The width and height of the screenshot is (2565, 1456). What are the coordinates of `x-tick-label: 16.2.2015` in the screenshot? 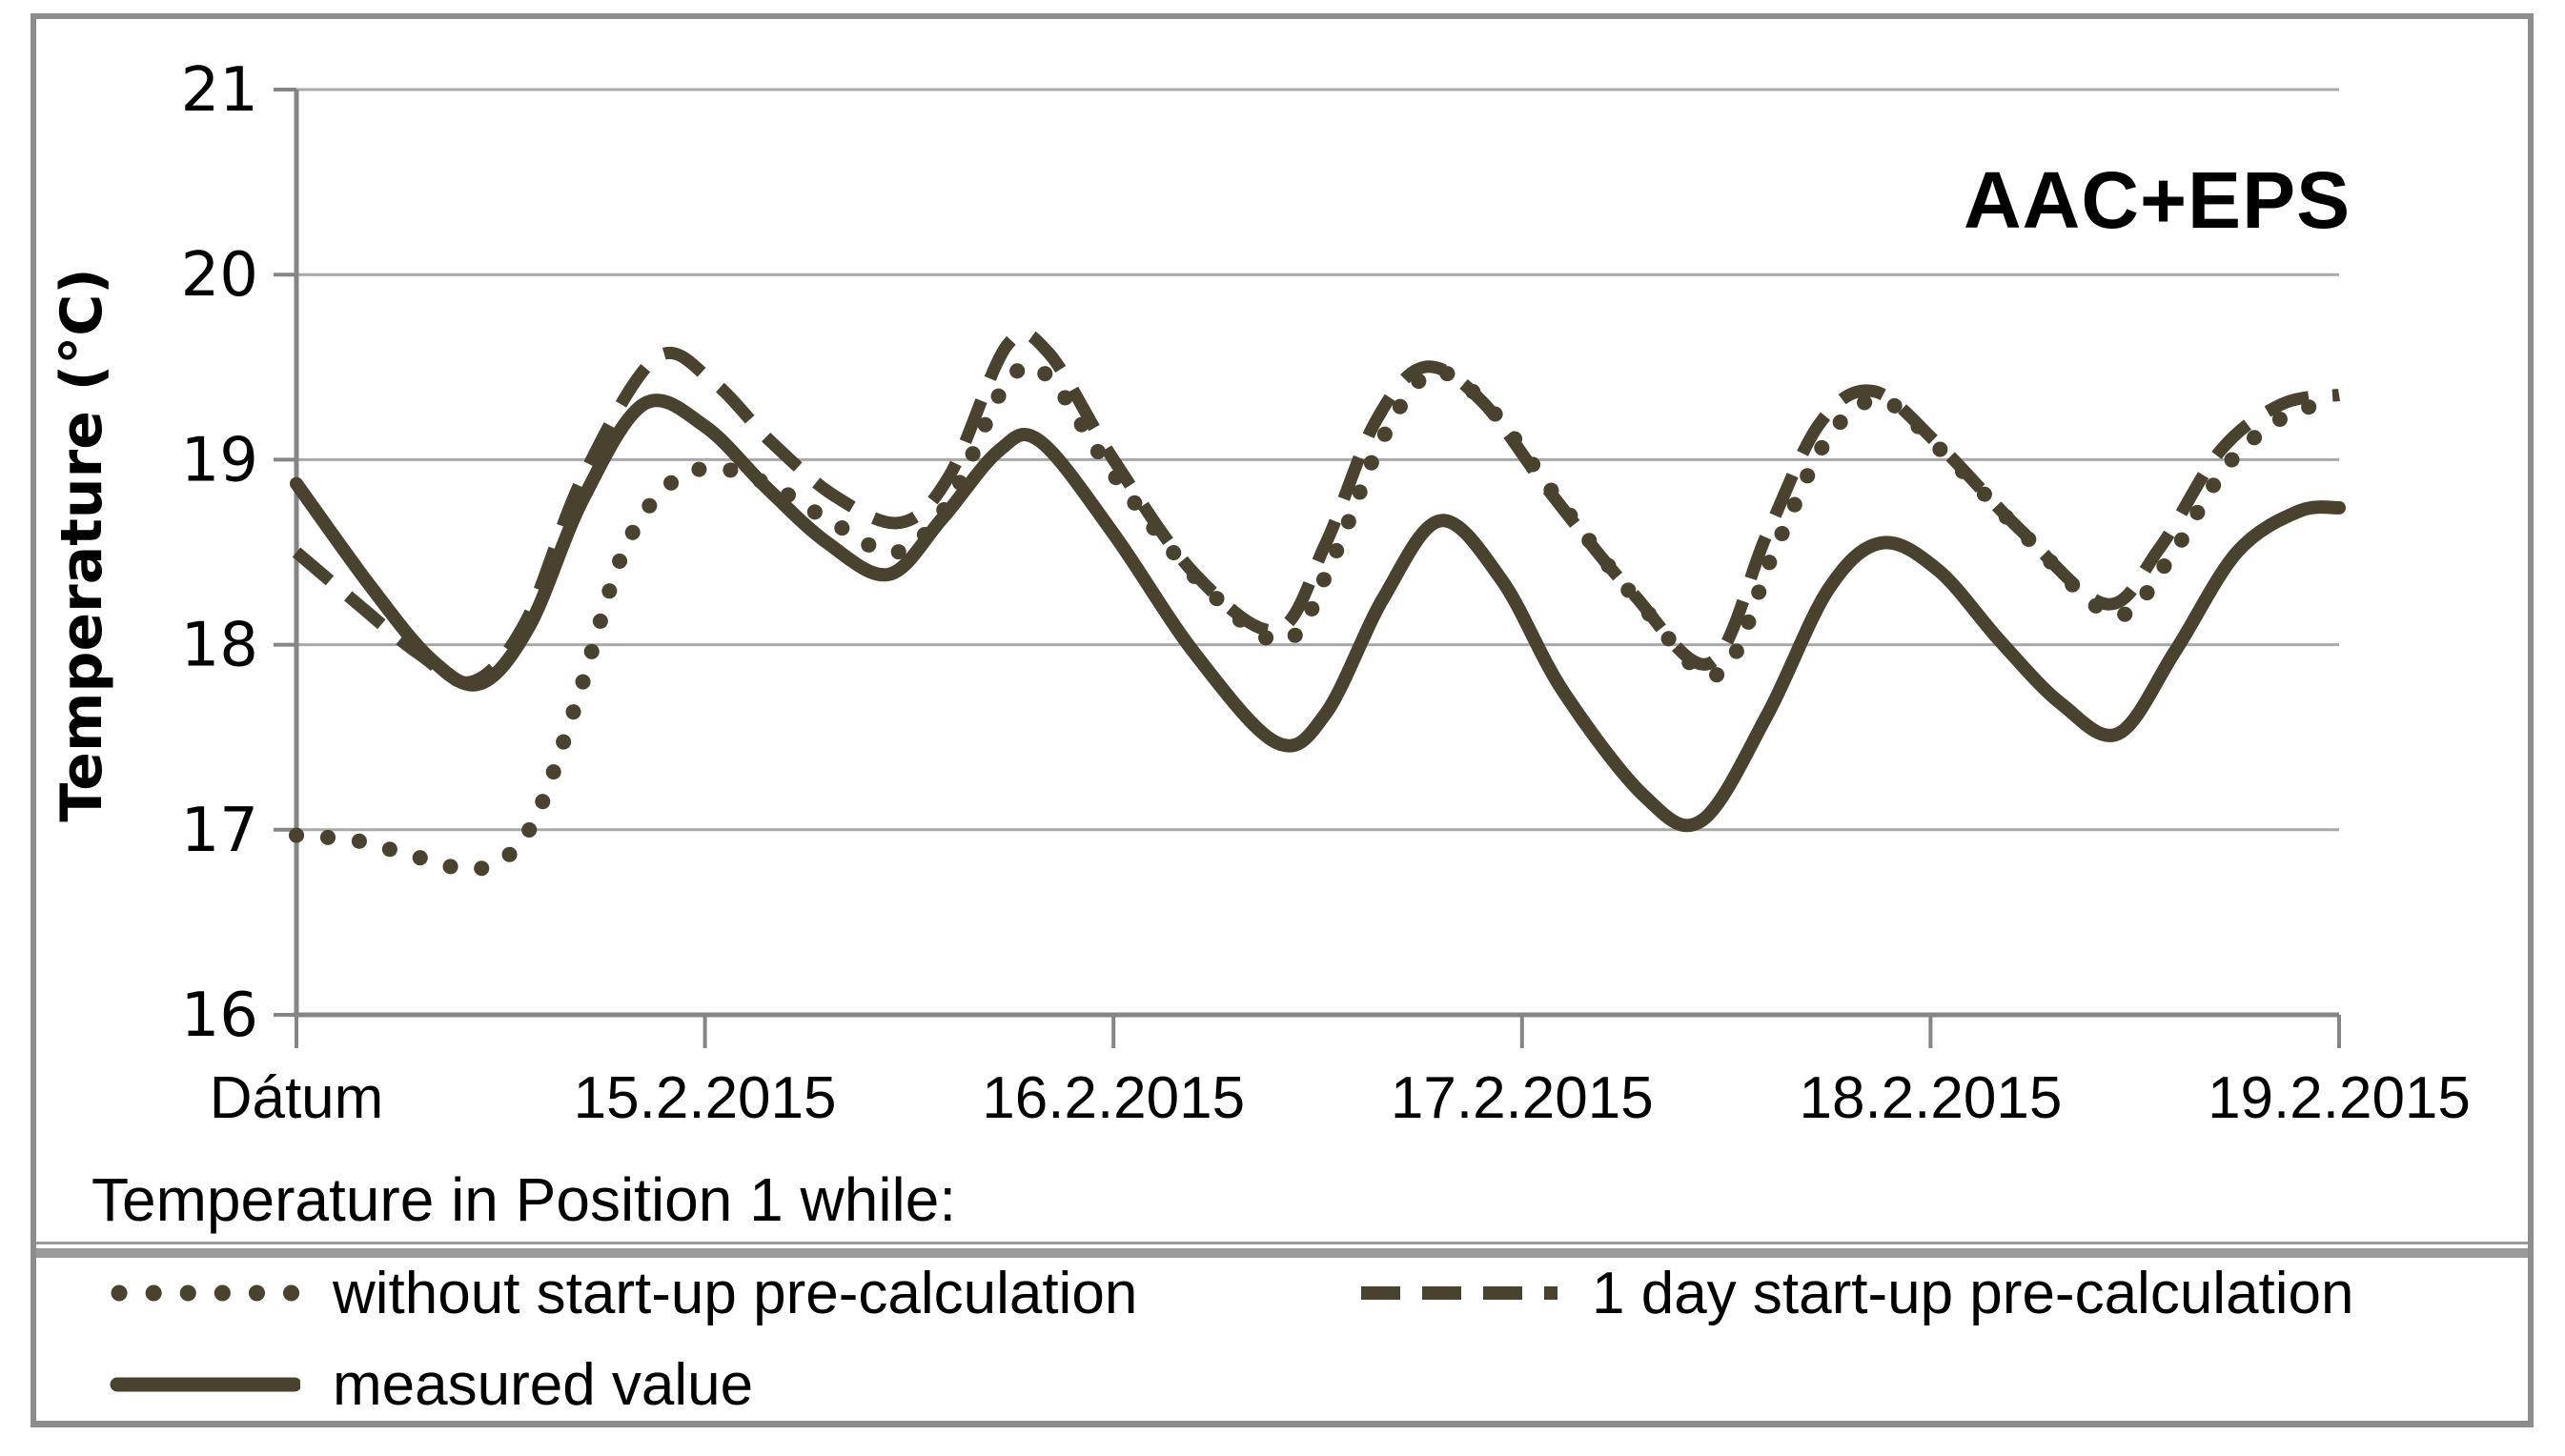 It's located at (1113, 1098).